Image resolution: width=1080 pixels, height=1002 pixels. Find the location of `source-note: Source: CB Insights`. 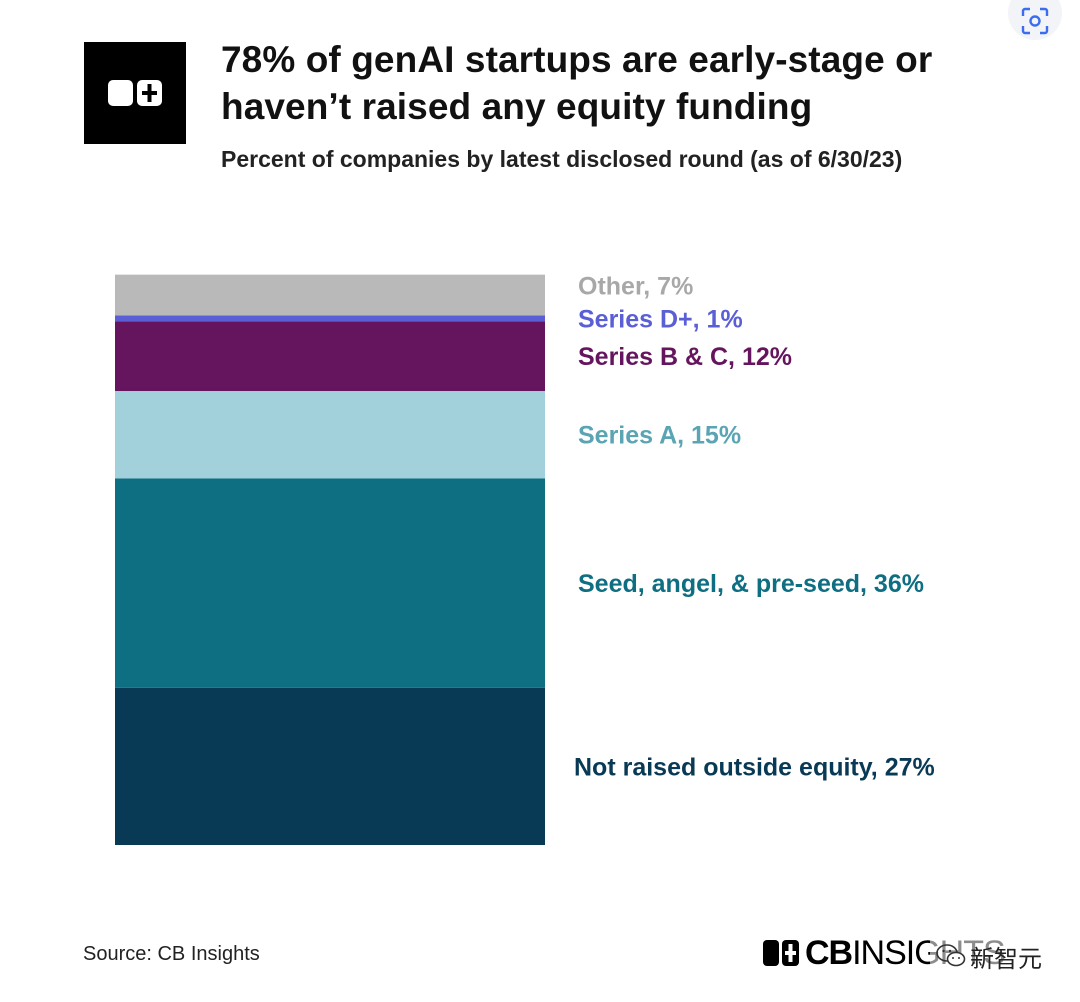

source-note: Source: CB Insights is located at coordinates (171, 954).